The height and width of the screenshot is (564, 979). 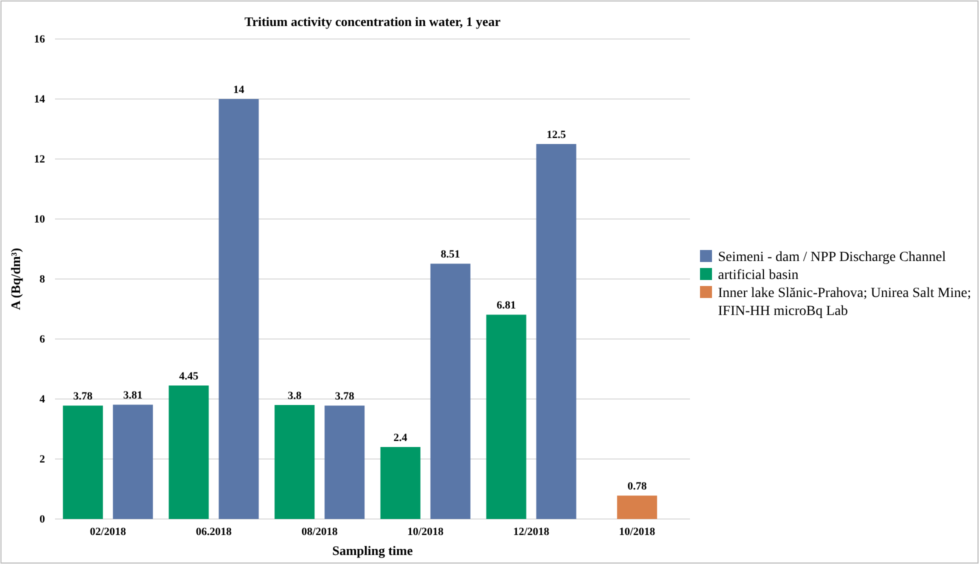 I want to click on x-tick-label: 02/2018, so click(x=108, y=532).